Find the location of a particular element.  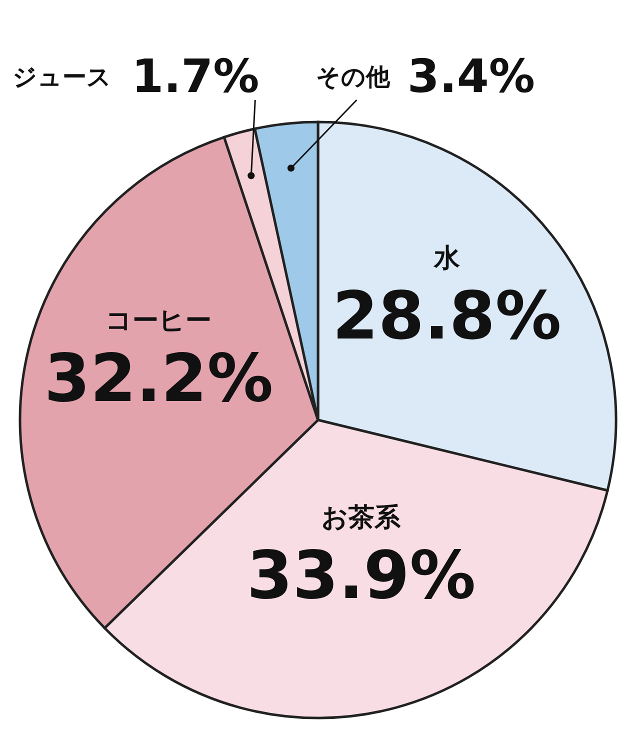

data-label: 28.8% is located at coordinates (447, 316).